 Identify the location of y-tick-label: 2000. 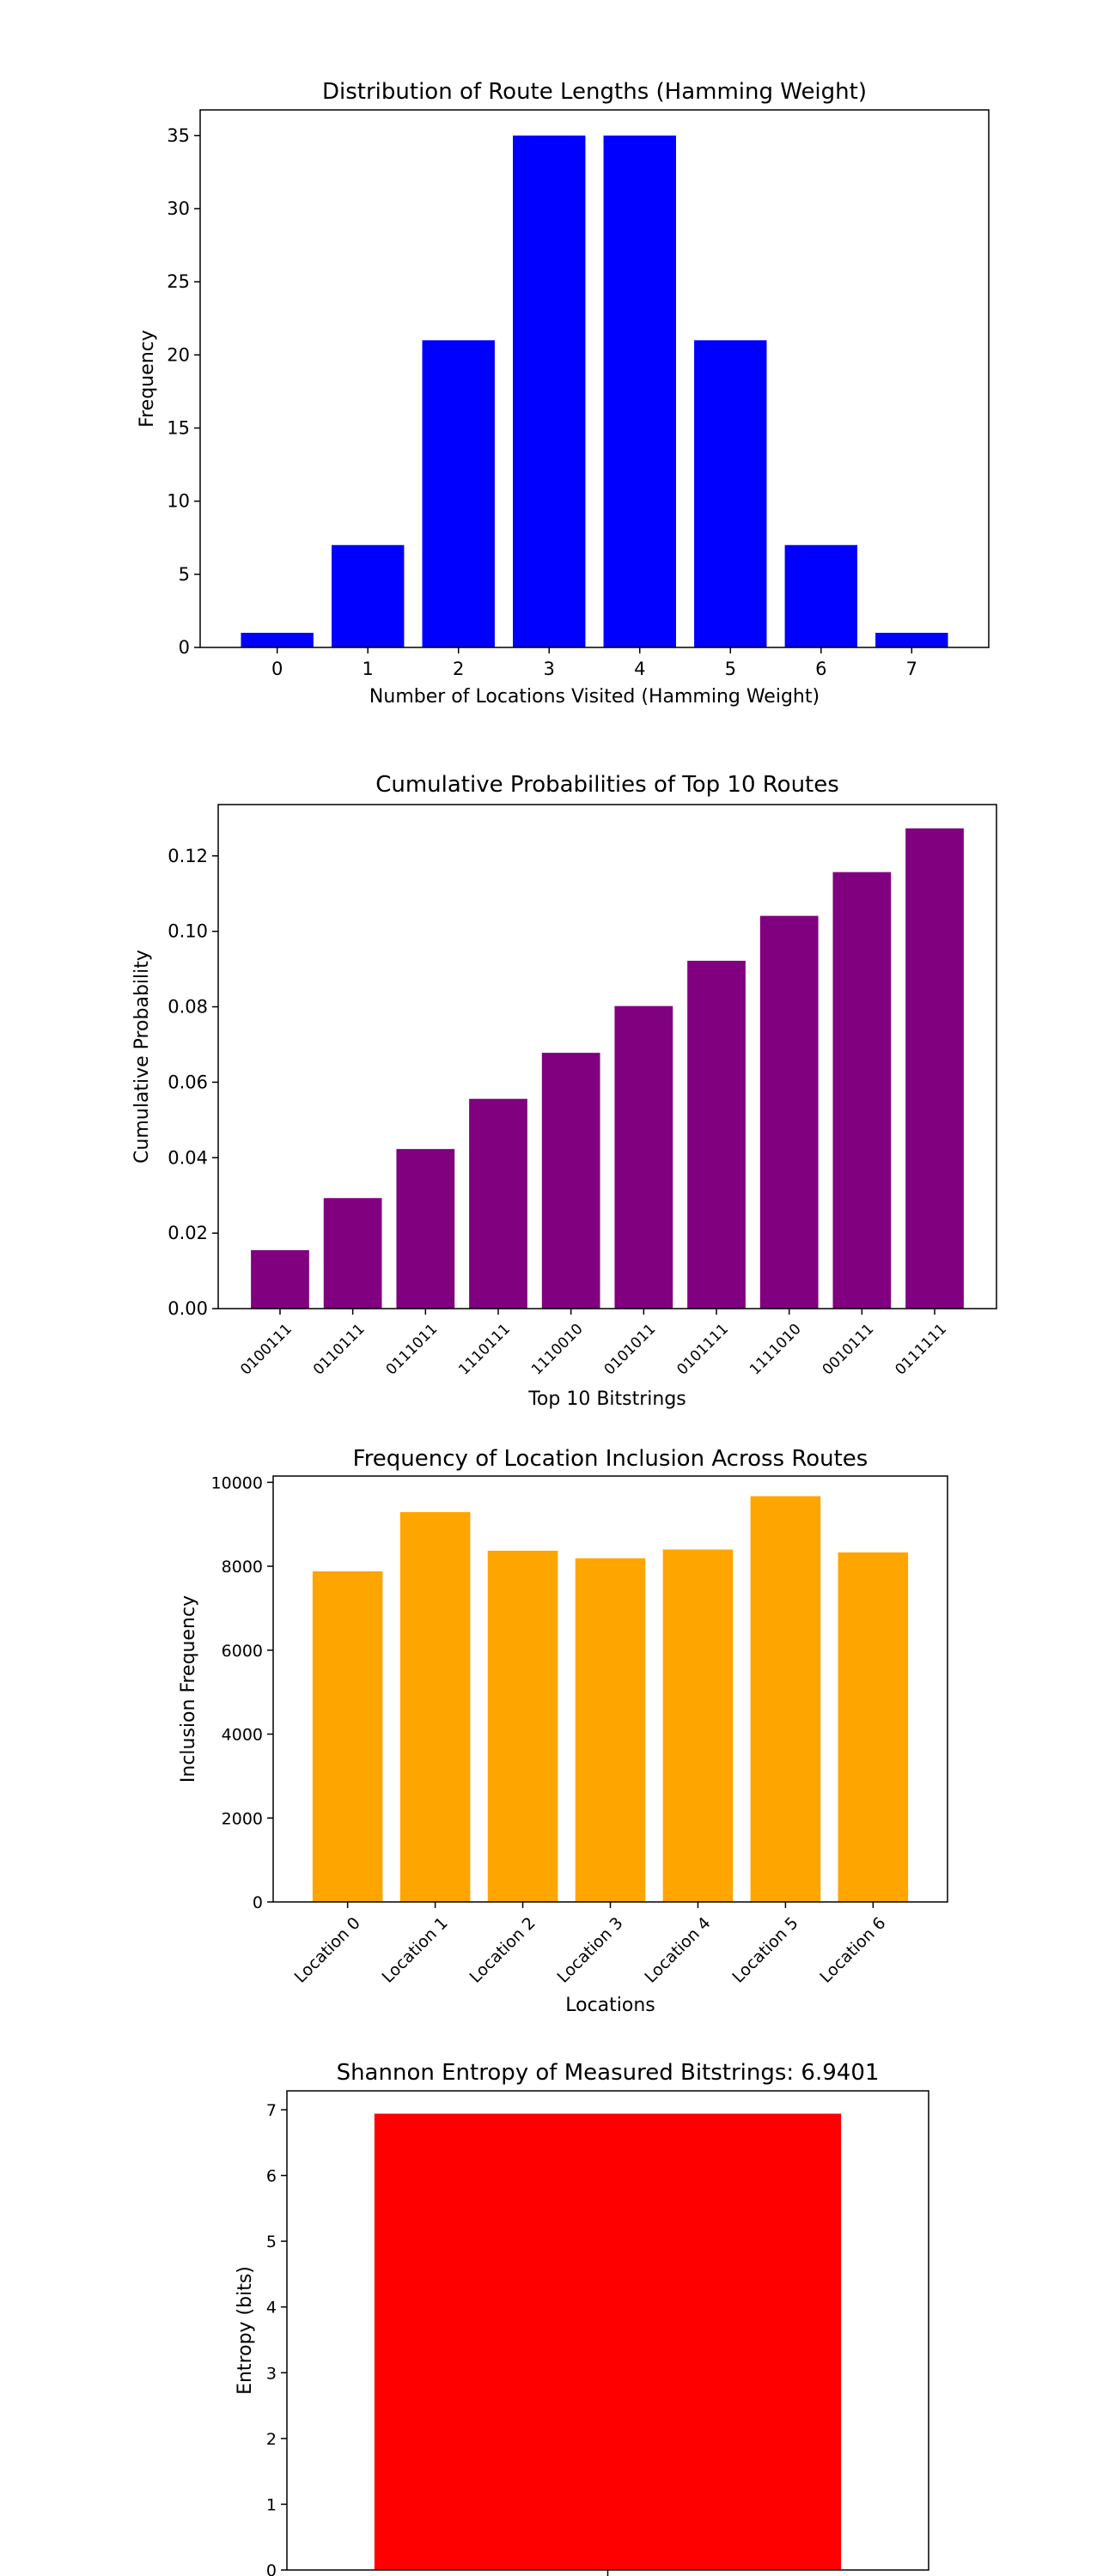
(242, 1819).